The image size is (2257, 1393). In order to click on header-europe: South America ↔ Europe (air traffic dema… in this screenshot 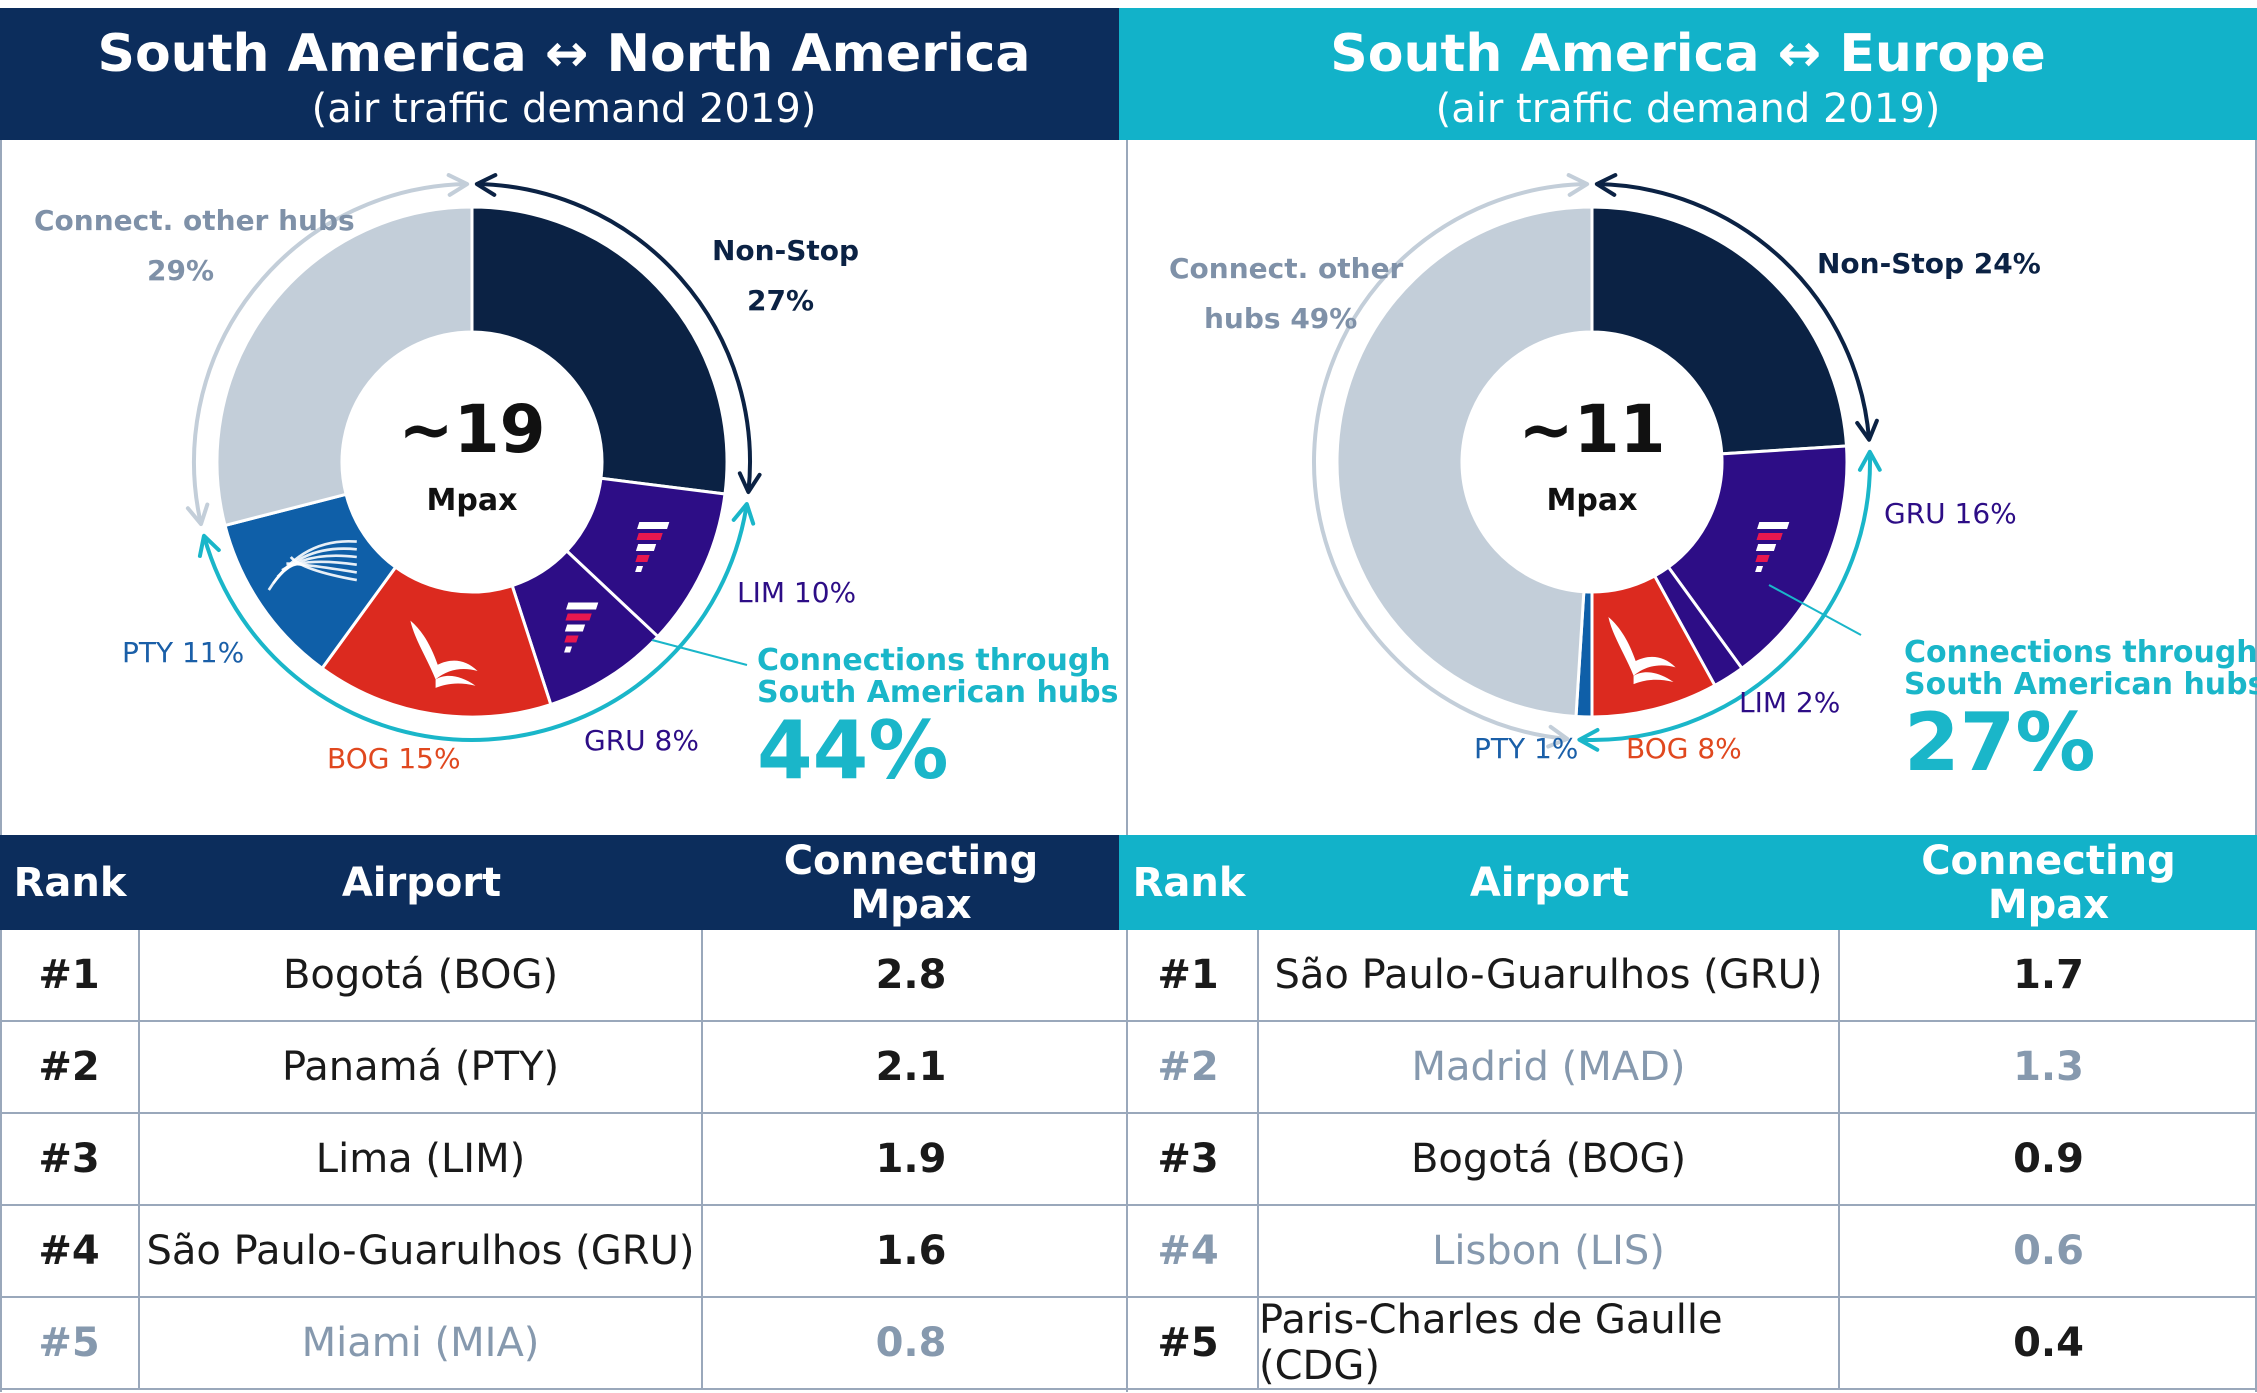, I will do `click(1688, 74)`.